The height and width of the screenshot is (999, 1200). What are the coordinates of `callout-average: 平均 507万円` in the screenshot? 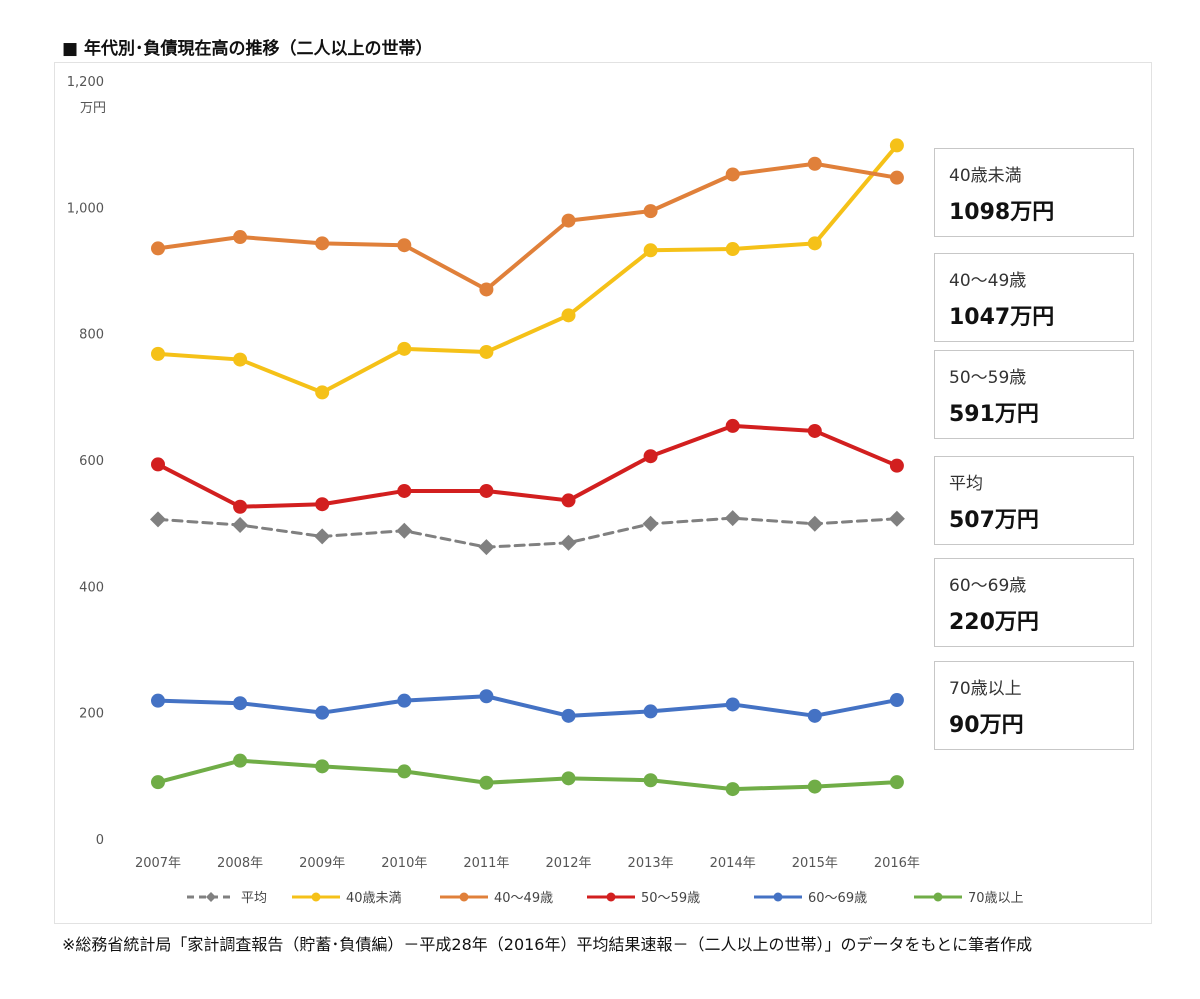 It's located at (1034, 500).